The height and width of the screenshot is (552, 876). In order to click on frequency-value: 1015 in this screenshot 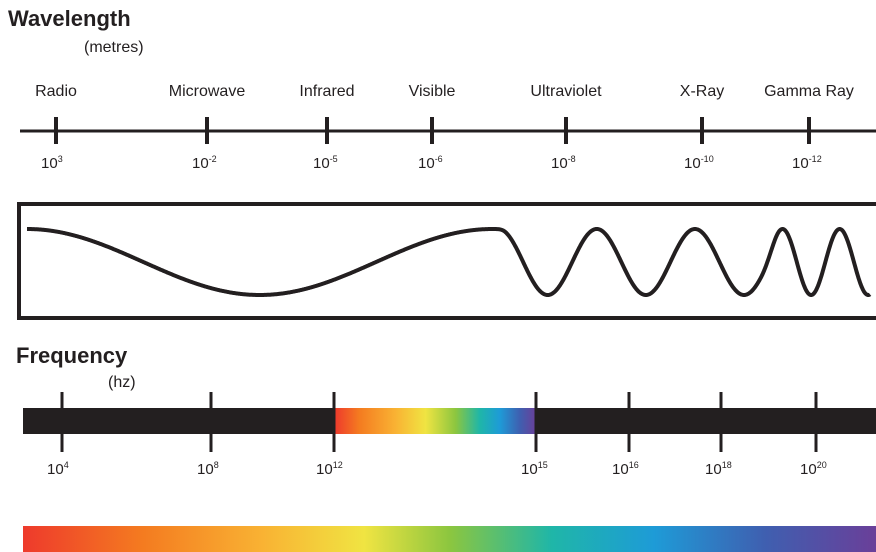, I will do `click(534, 469)`.